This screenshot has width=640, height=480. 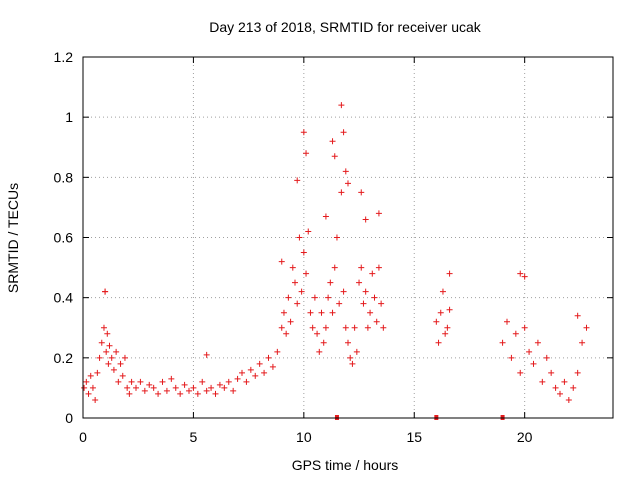 I want to click on y-tick-label: 0.6, so click(x=64, y=238).